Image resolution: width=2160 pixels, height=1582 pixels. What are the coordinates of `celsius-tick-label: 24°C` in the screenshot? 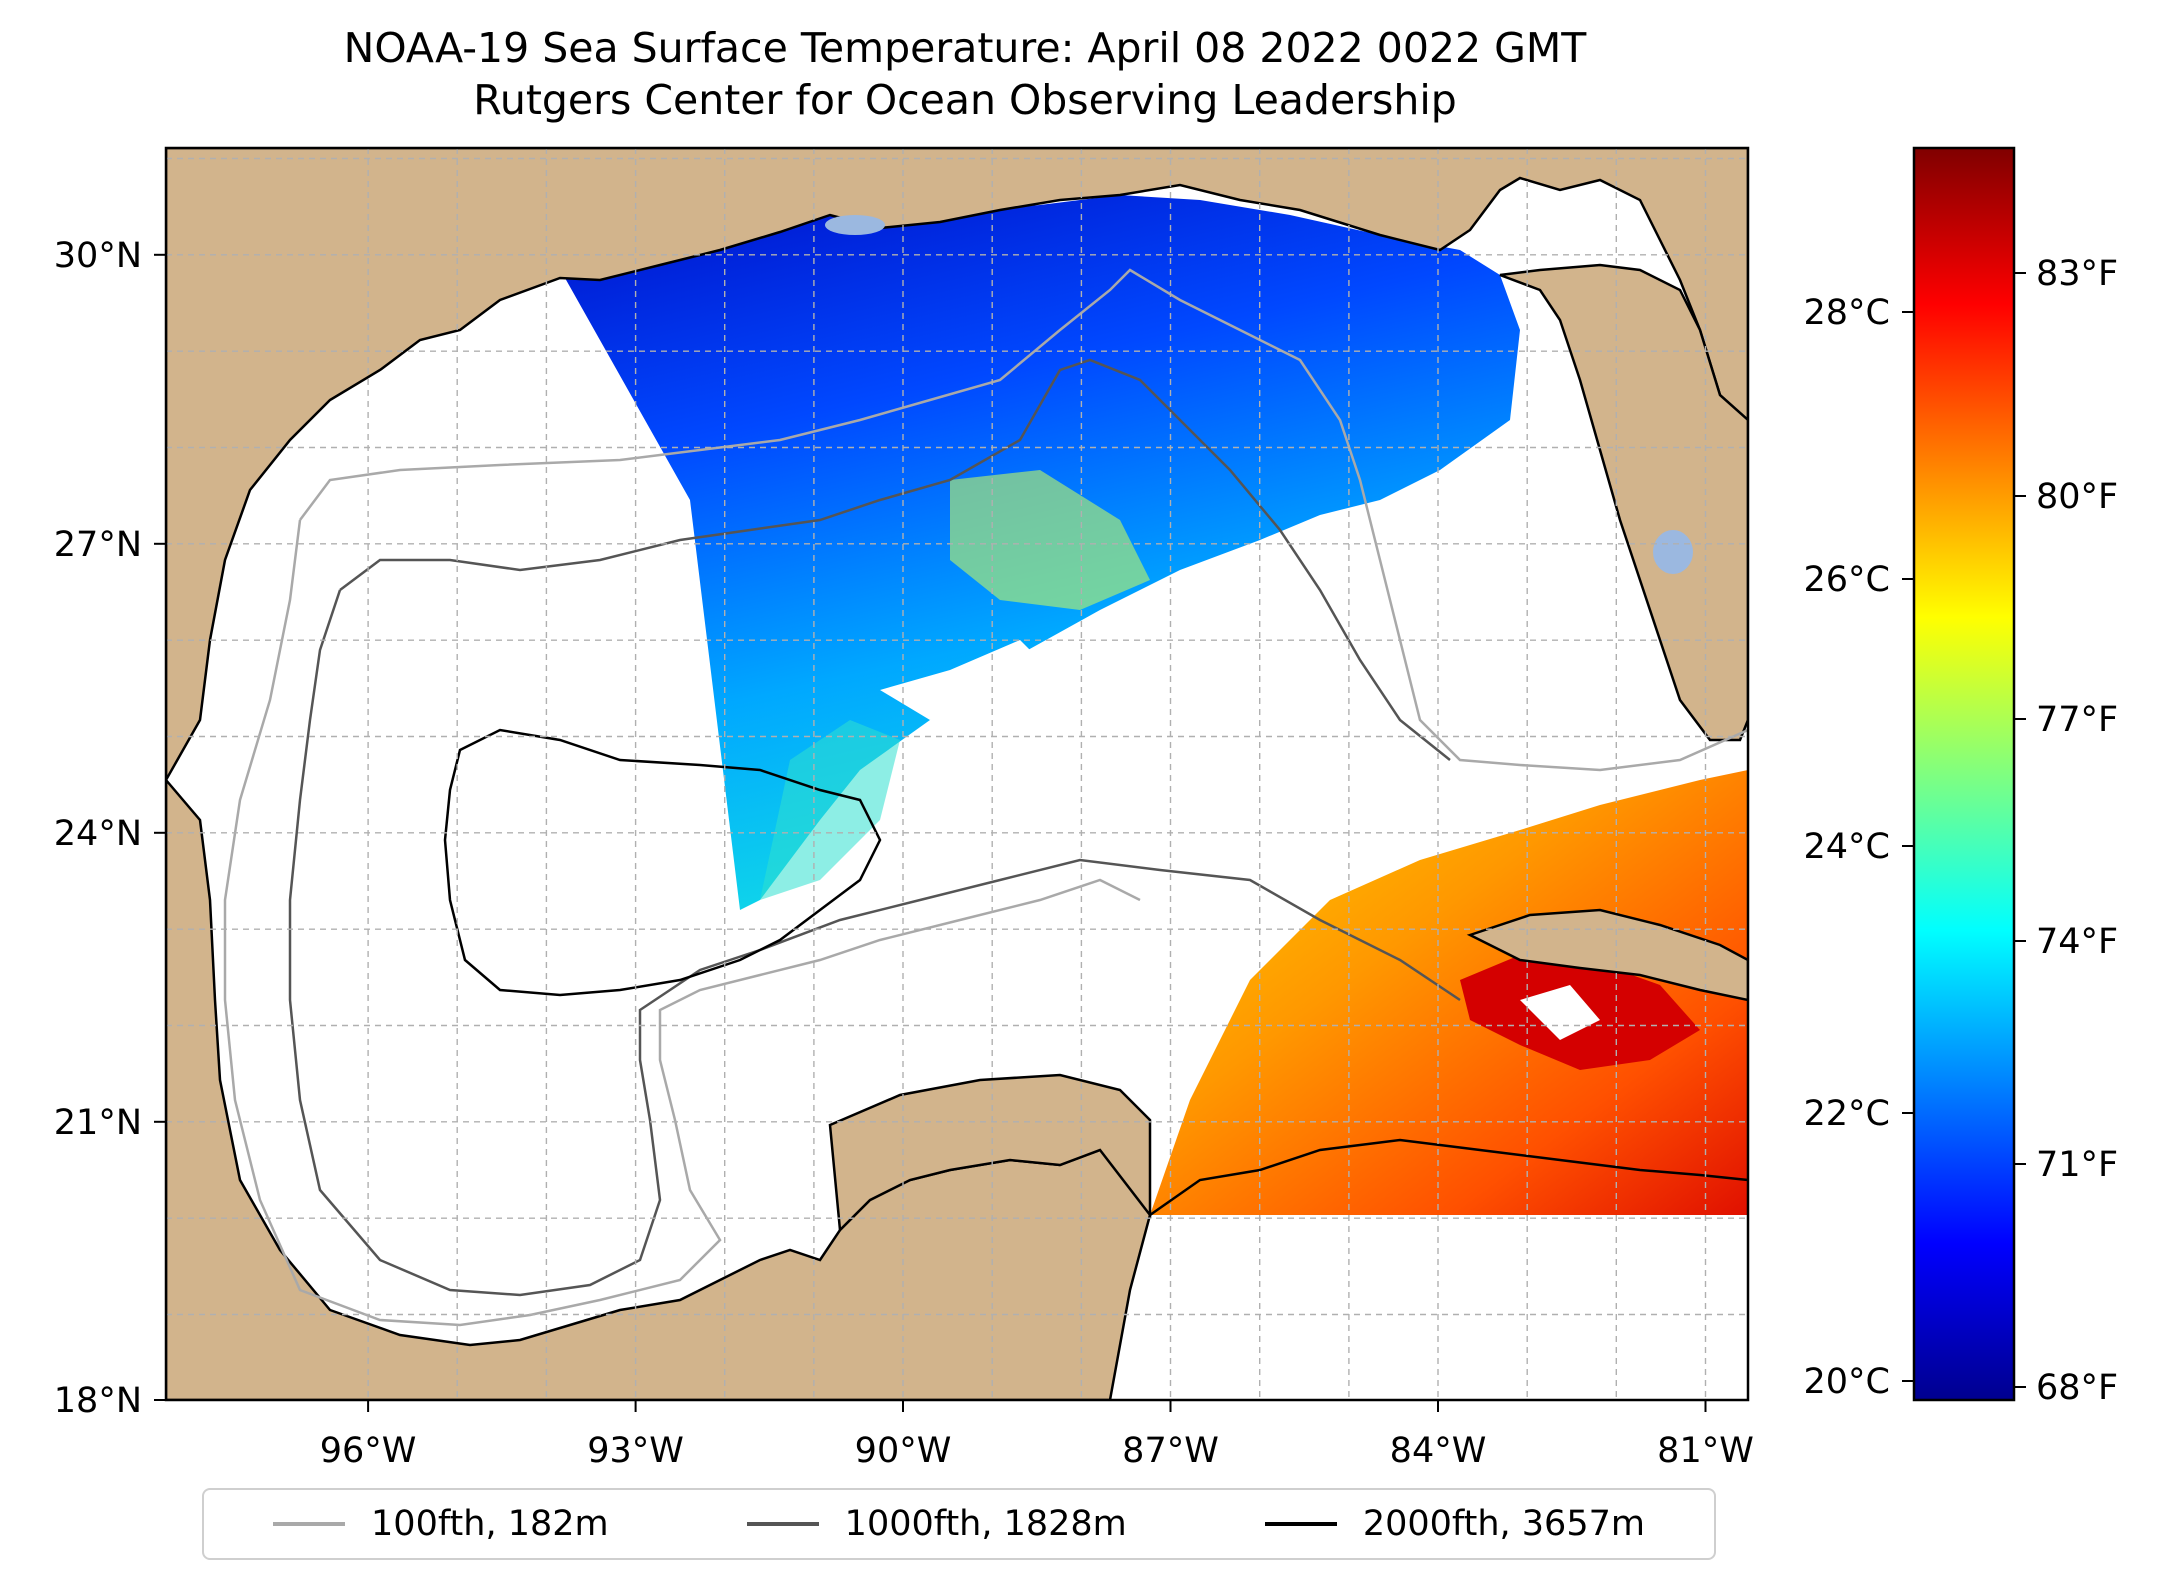 It's located at (1847, 847).